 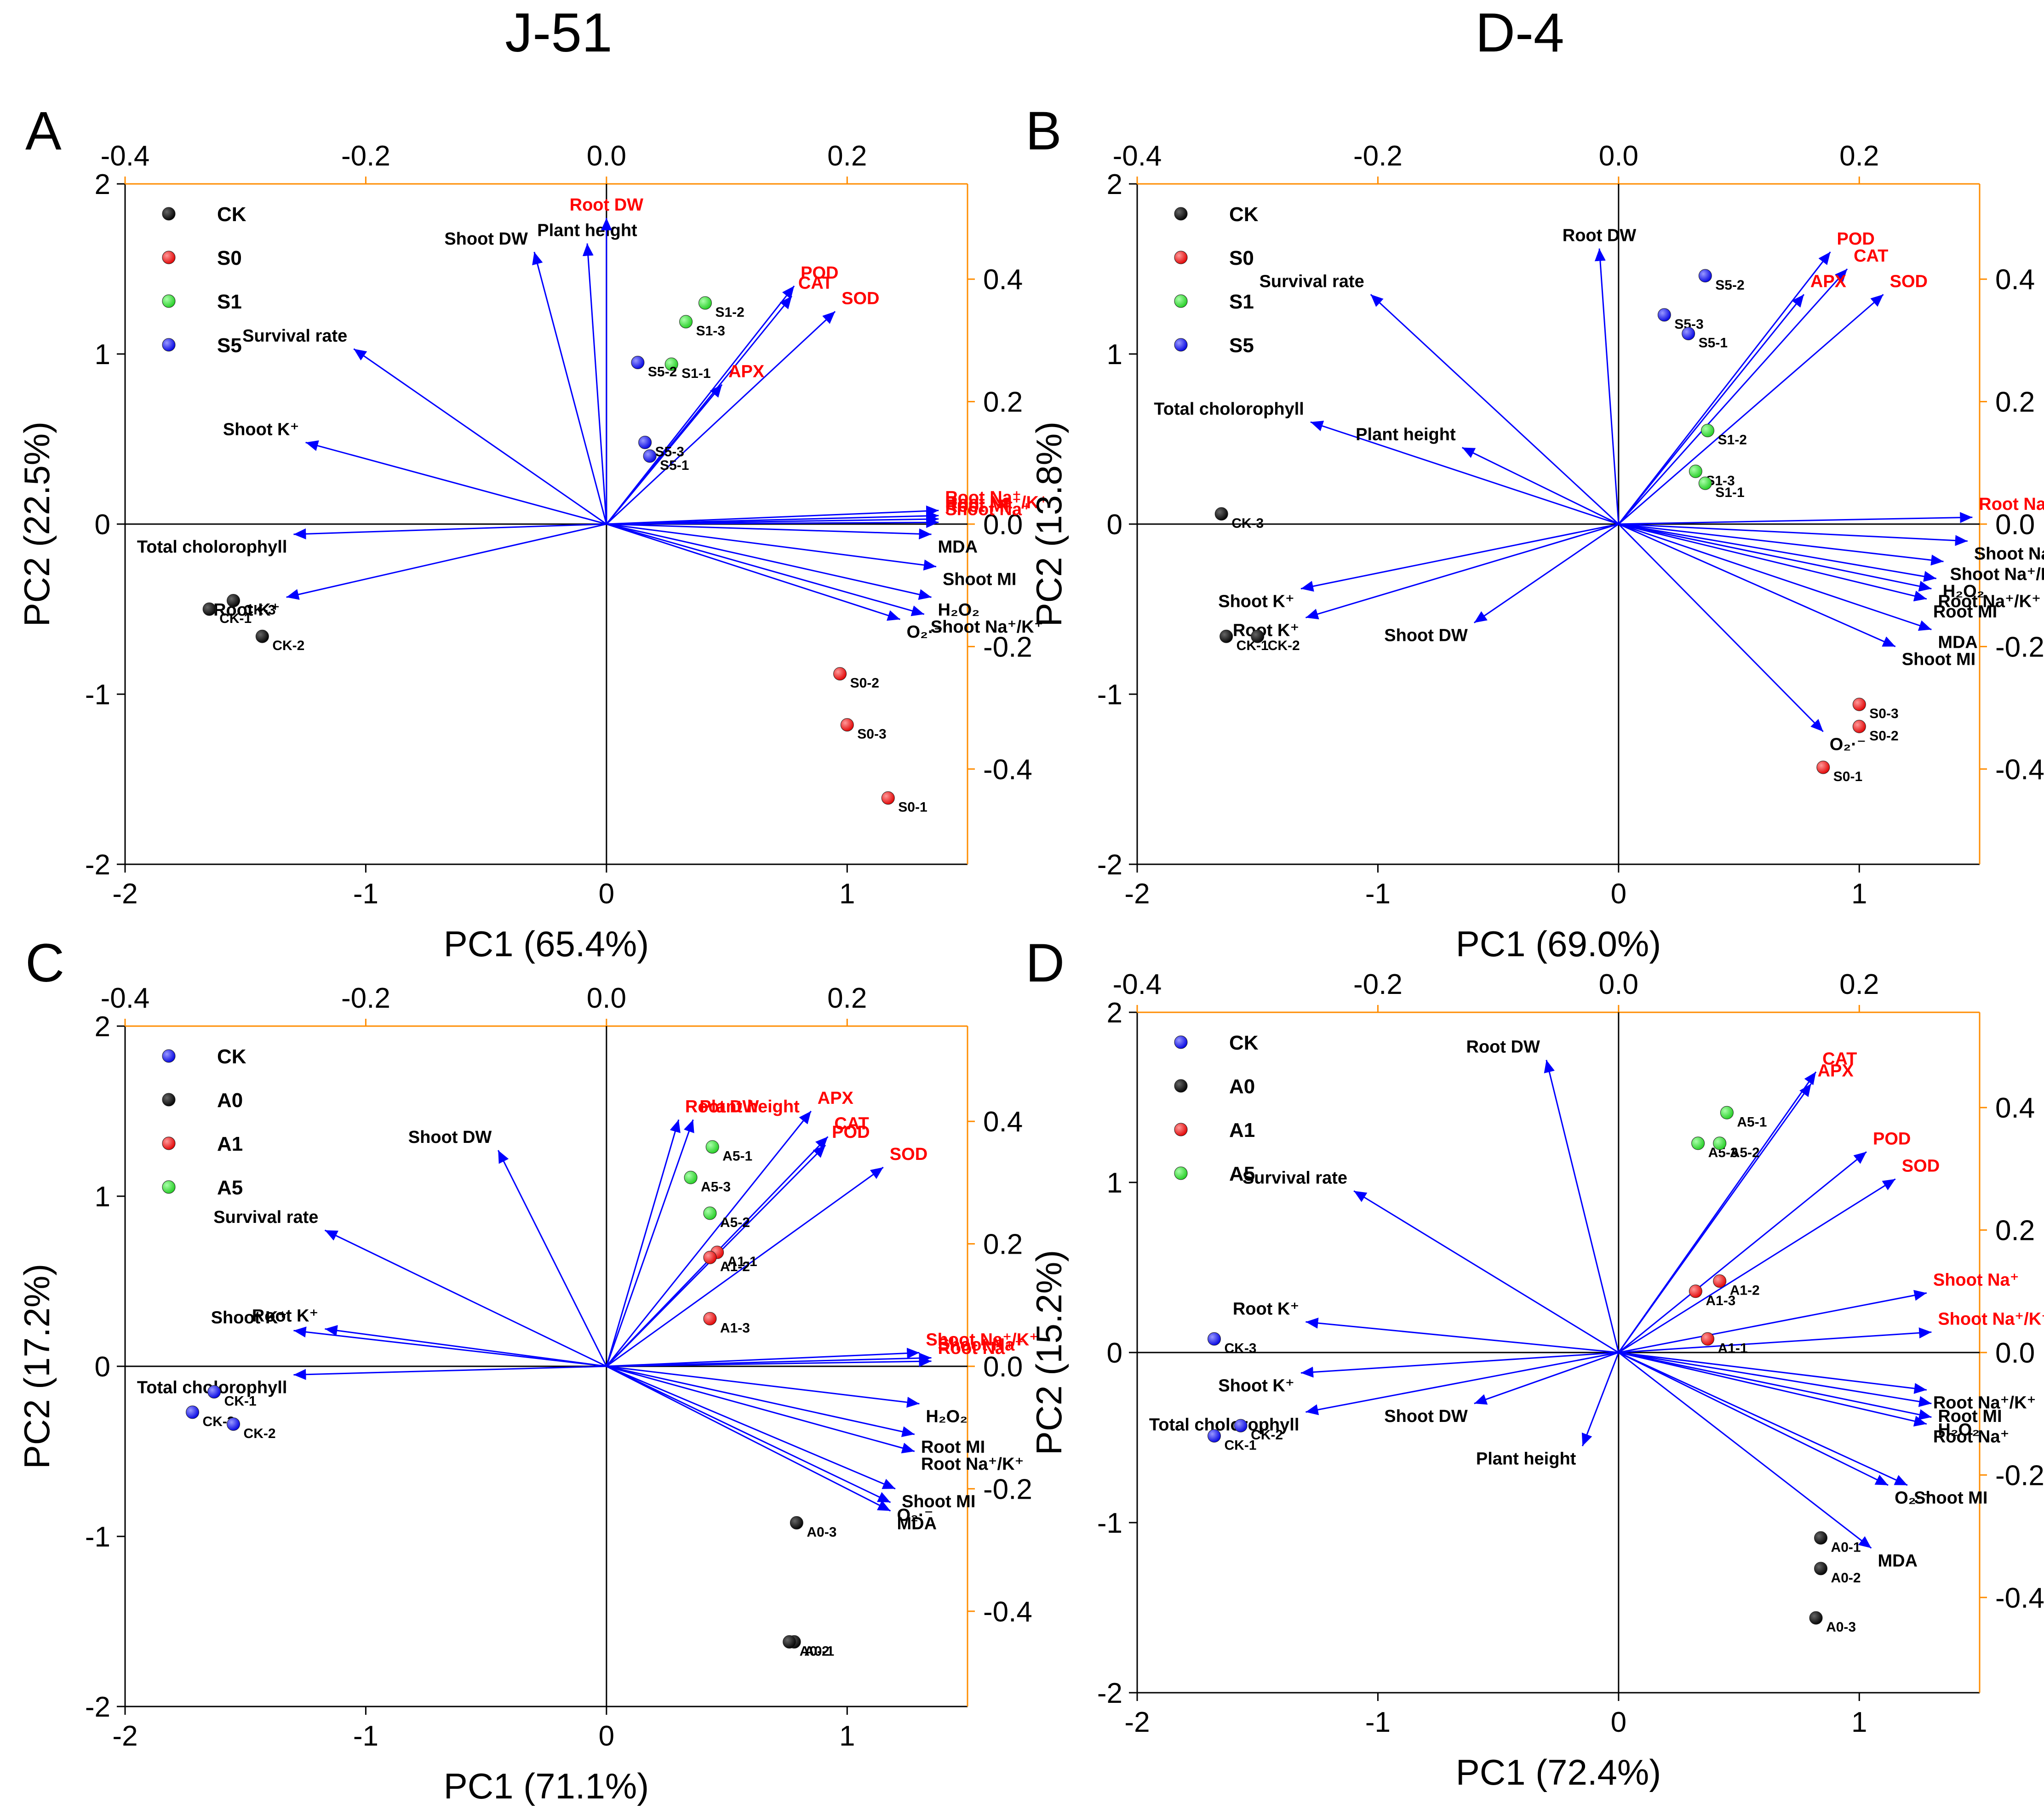 I want to click on loading-arrow-survival-rate, so click(x=1494, y=409).